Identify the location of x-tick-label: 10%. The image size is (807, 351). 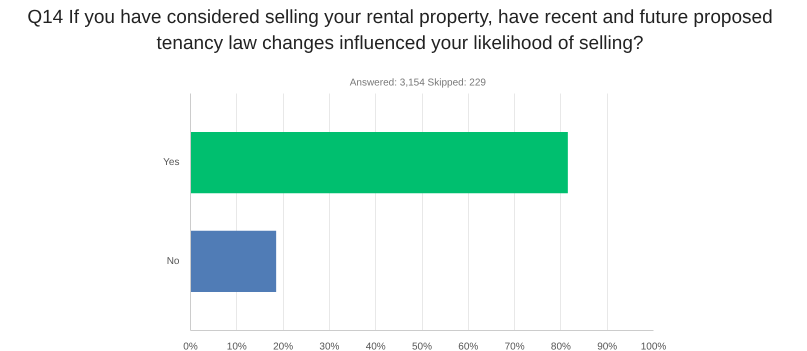
(236, 346).